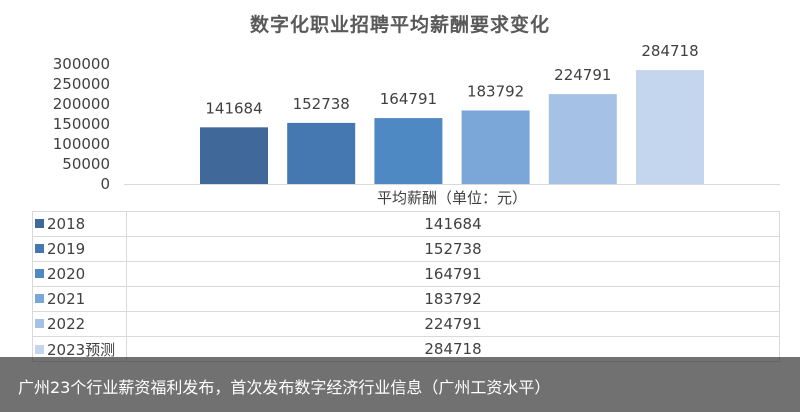 This screenshot has height=412, width=800. Describe the element at coordinates (81, 144) in the screenshot. I see `y-tick-label: 100000` at that location.